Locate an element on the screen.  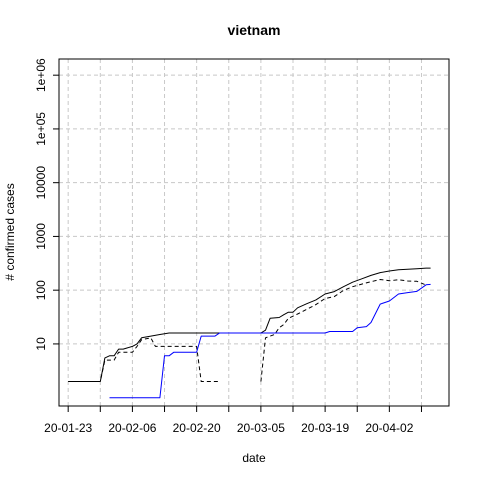
x-tick-label: 20-02-06 is located at coordinates (132, 428).